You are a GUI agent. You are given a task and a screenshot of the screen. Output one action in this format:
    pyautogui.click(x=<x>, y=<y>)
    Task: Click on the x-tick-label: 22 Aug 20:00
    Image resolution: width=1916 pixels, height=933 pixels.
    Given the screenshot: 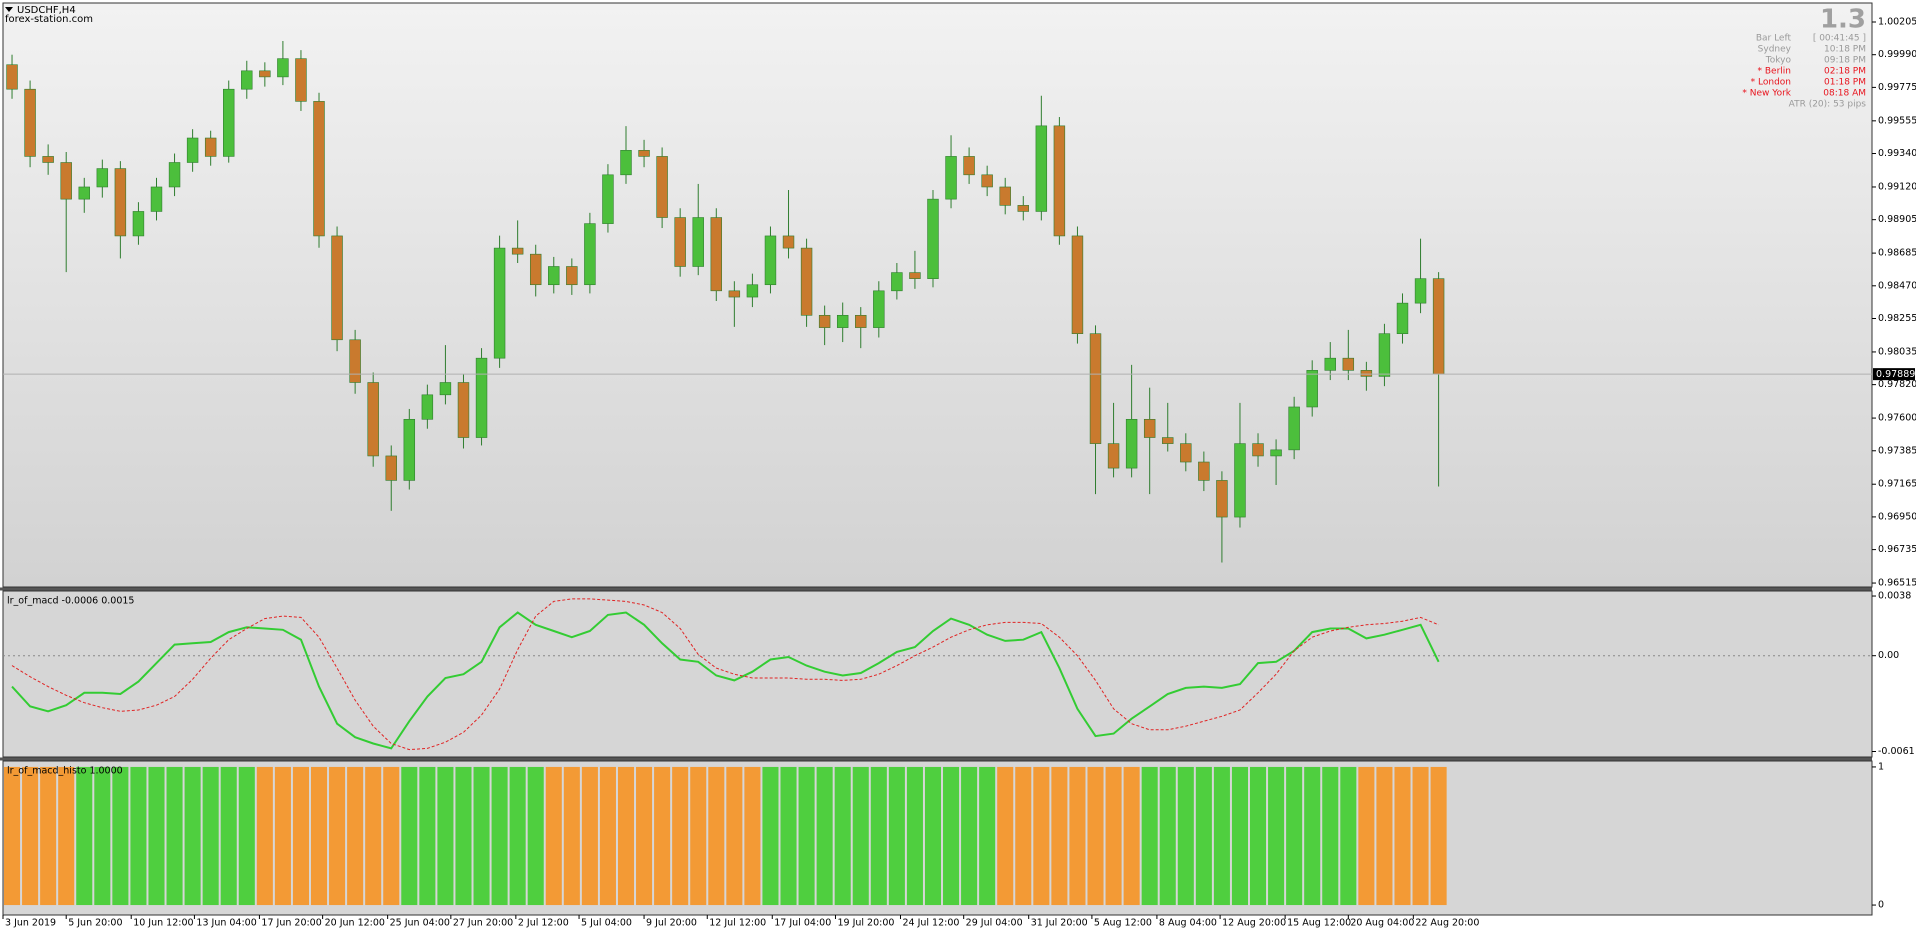 What is the action you would take?
    pyautogui.click(x=1447, y=923)
    